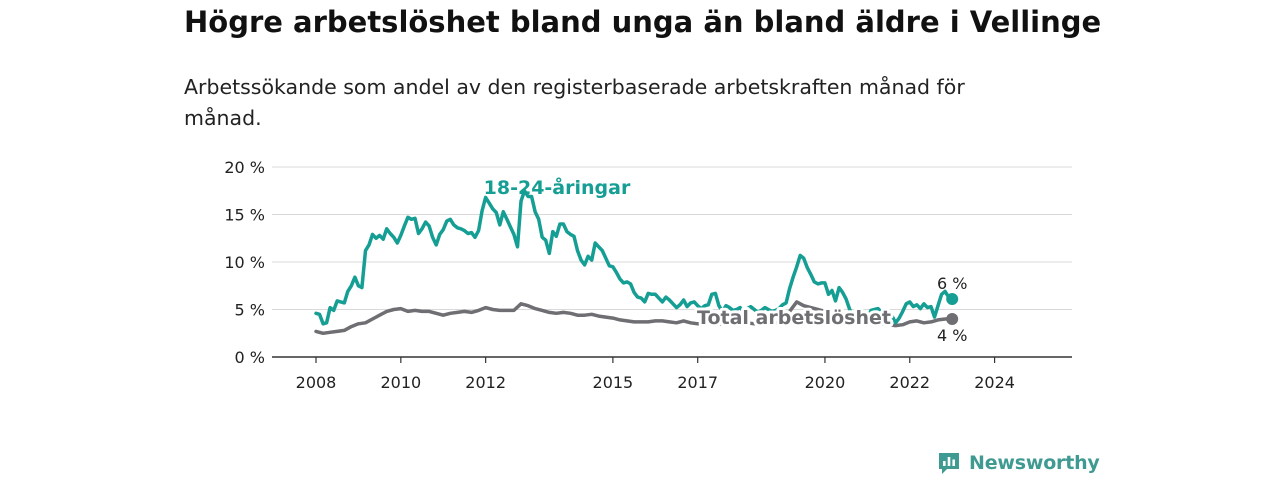 The width and height of the screenshot is (1280, 480). Describe the element at coordinates (952, 283) in the screenshot. I see `end-value-label-youth: 6 %` at that location.